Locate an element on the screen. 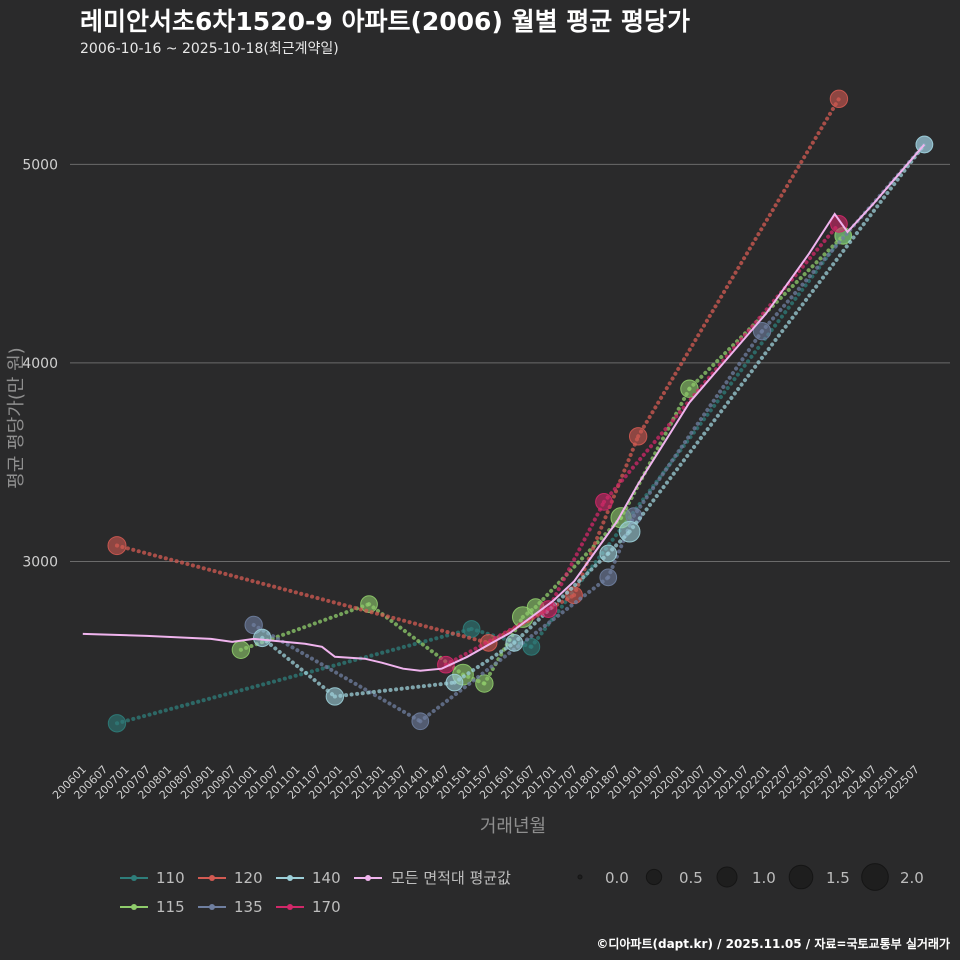 The height and width of the screenshot is (960, 960). legend-item-120: 120 is located at coordinates (230, 878).